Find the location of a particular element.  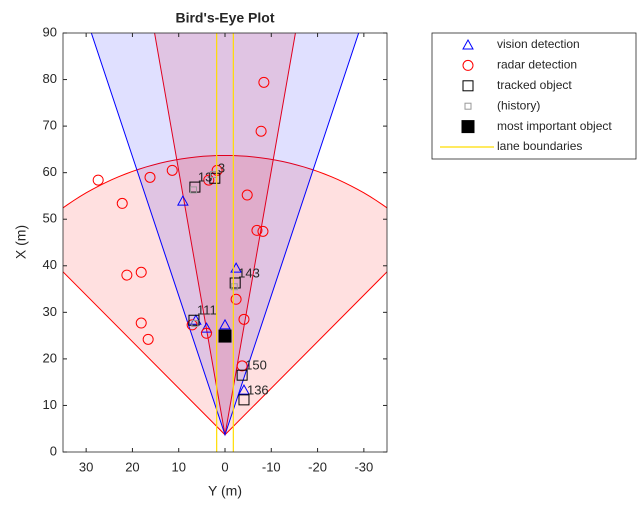

x-tick-label: 30 is located at coordinates (86, 466).